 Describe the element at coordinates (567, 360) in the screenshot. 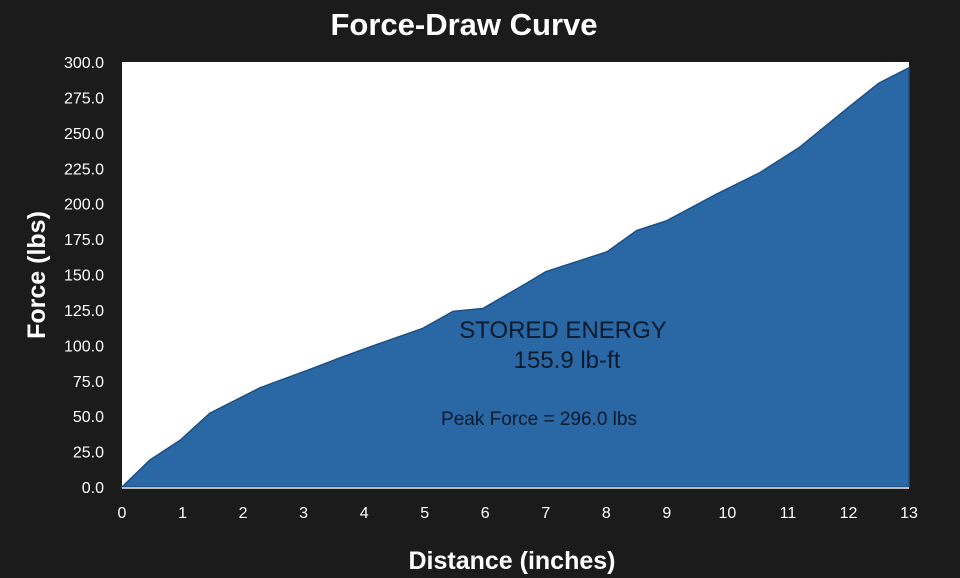

I see `stored-energy-value: 155.9 lb-ft` at that location.